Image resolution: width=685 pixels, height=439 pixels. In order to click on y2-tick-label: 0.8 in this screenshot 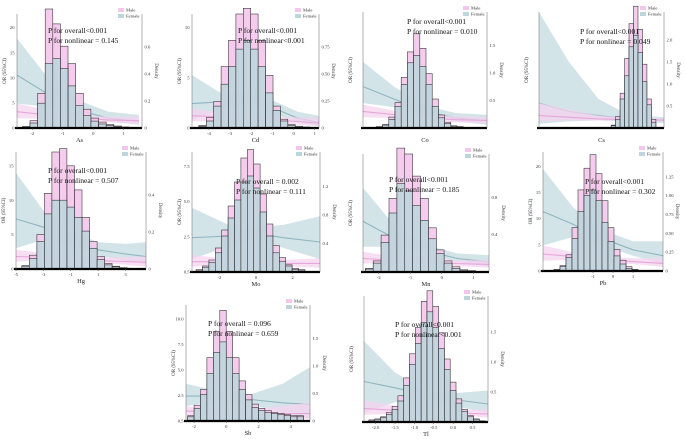, I will do `click(495, 197)`.